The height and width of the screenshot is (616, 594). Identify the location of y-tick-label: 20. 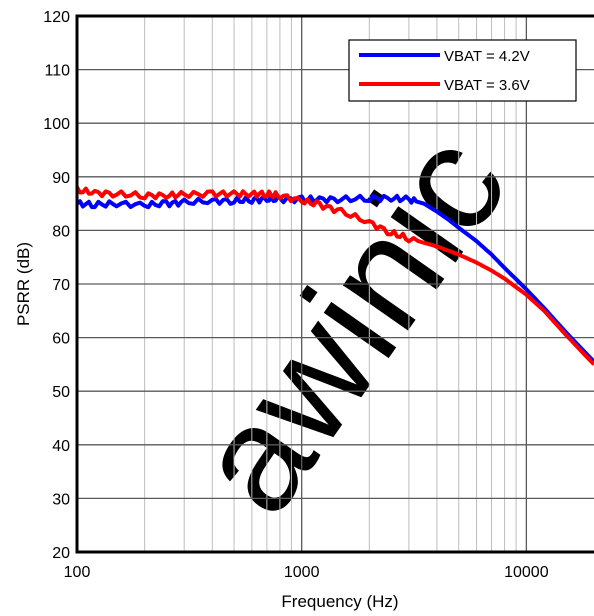
(61, 553).